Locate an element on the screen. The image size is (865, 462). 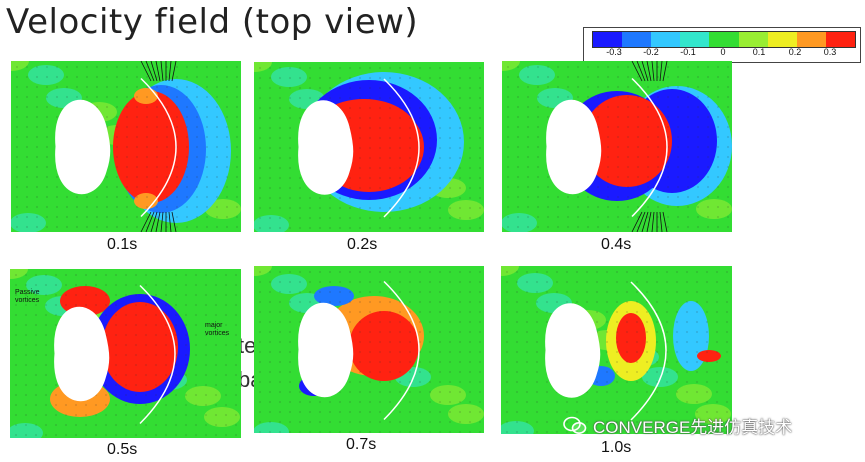
colorbar-labels: -0.3 -0.2 -0.1 0 0.1 0.2 0.3 is located at coordinates (723, 53).